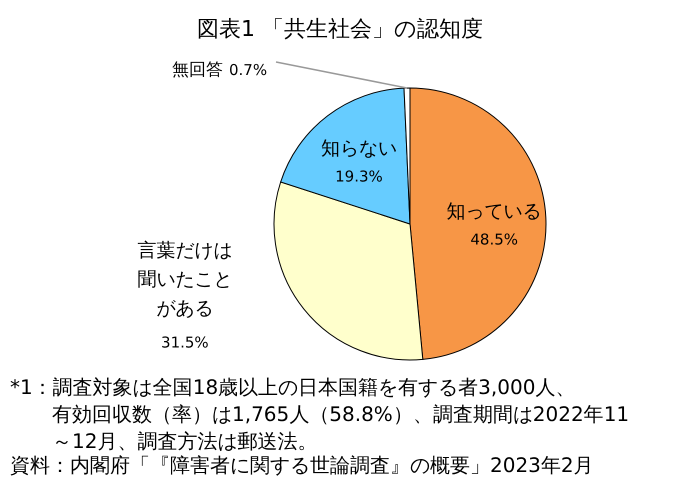 This screenshot has height=504, width=681. I want to click on slice-label: 無回答, so click(197, 70).